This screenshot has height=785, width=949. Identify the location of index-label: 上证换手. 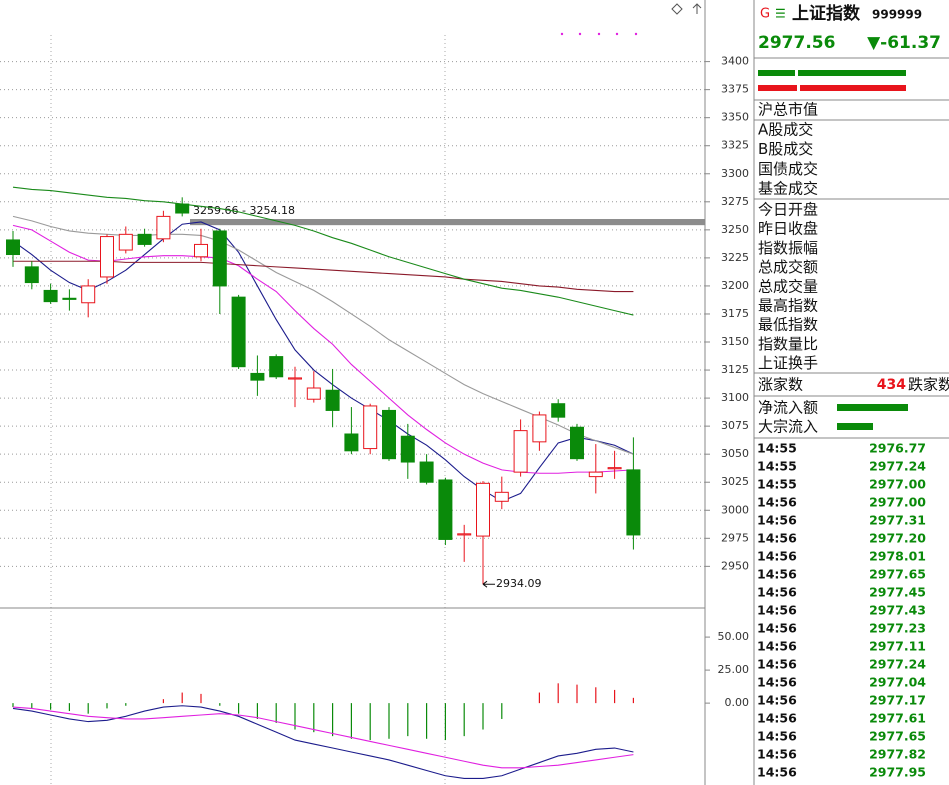
(788, 363).